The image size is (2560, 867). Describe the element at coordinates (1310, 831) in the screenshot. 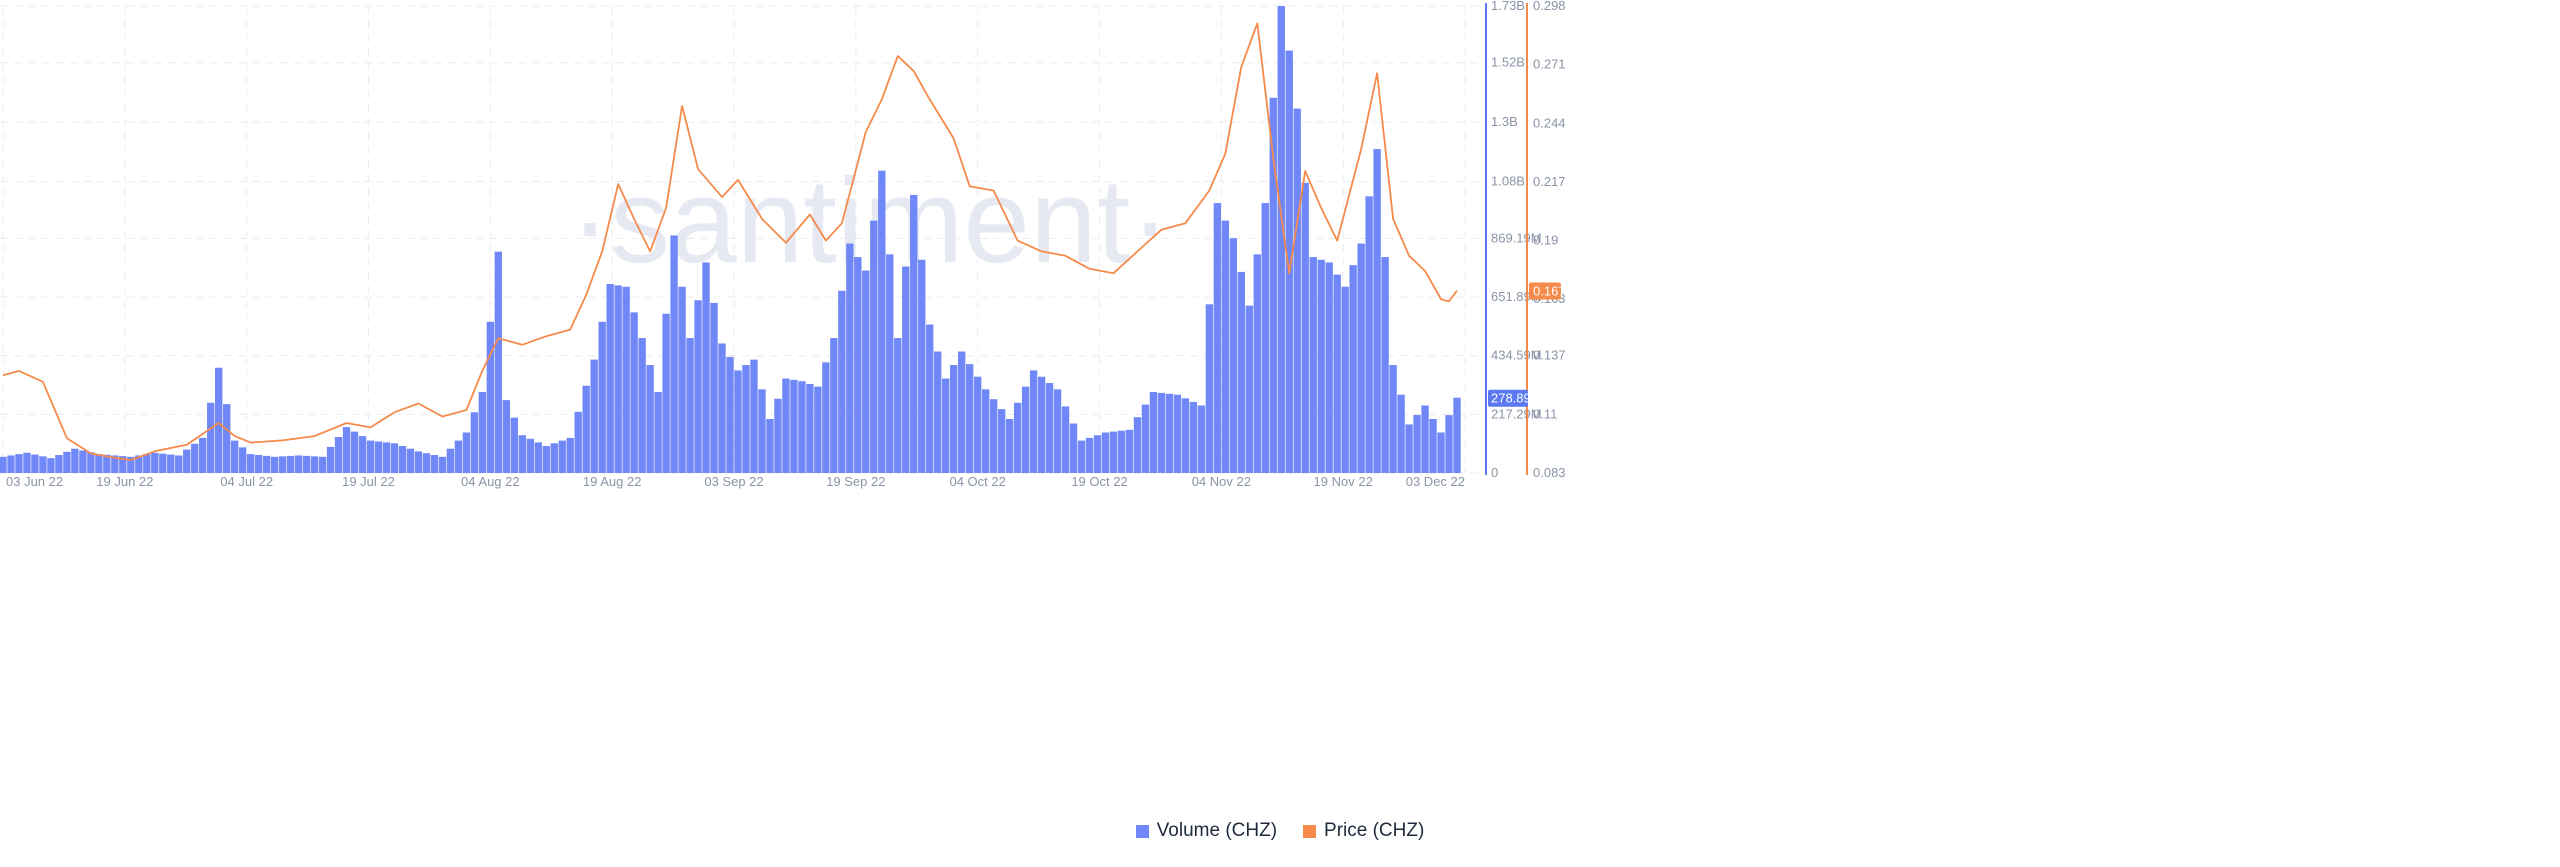

I see `price-swatch` at that location.